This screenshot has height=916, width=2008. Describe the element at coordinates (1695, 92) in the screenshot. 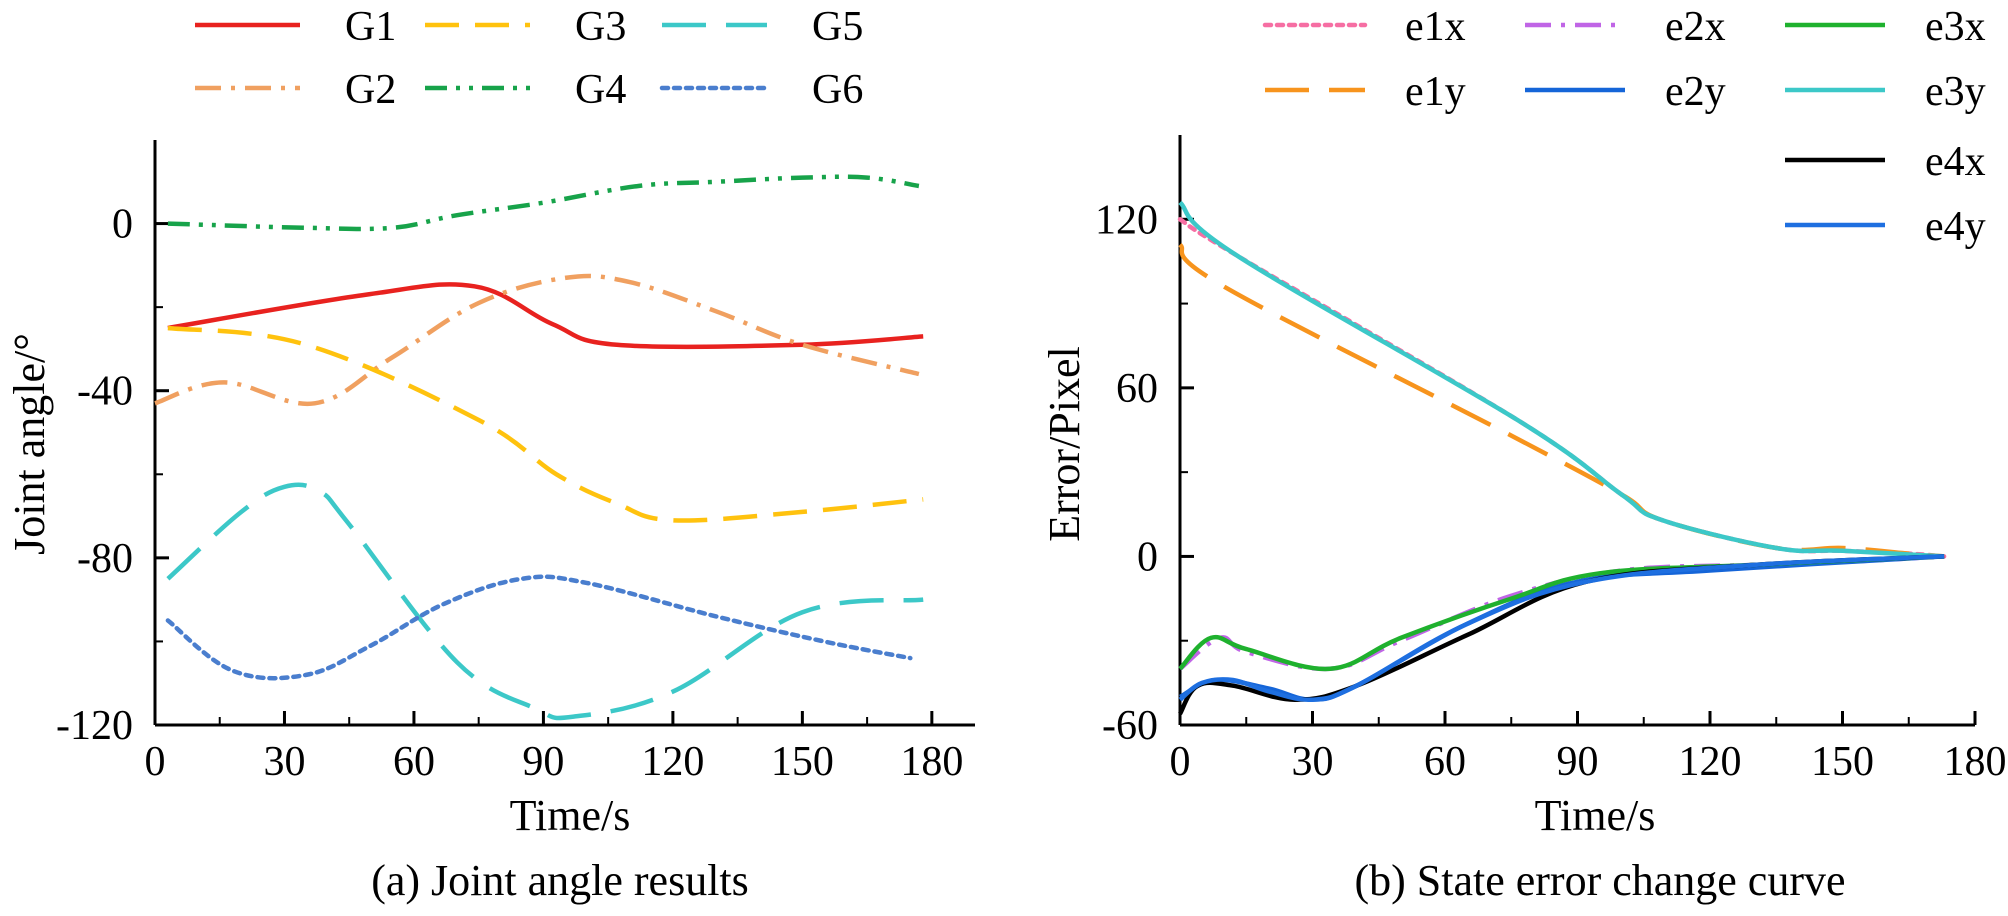

I see `legend-label-e2y: e2y` at that location.